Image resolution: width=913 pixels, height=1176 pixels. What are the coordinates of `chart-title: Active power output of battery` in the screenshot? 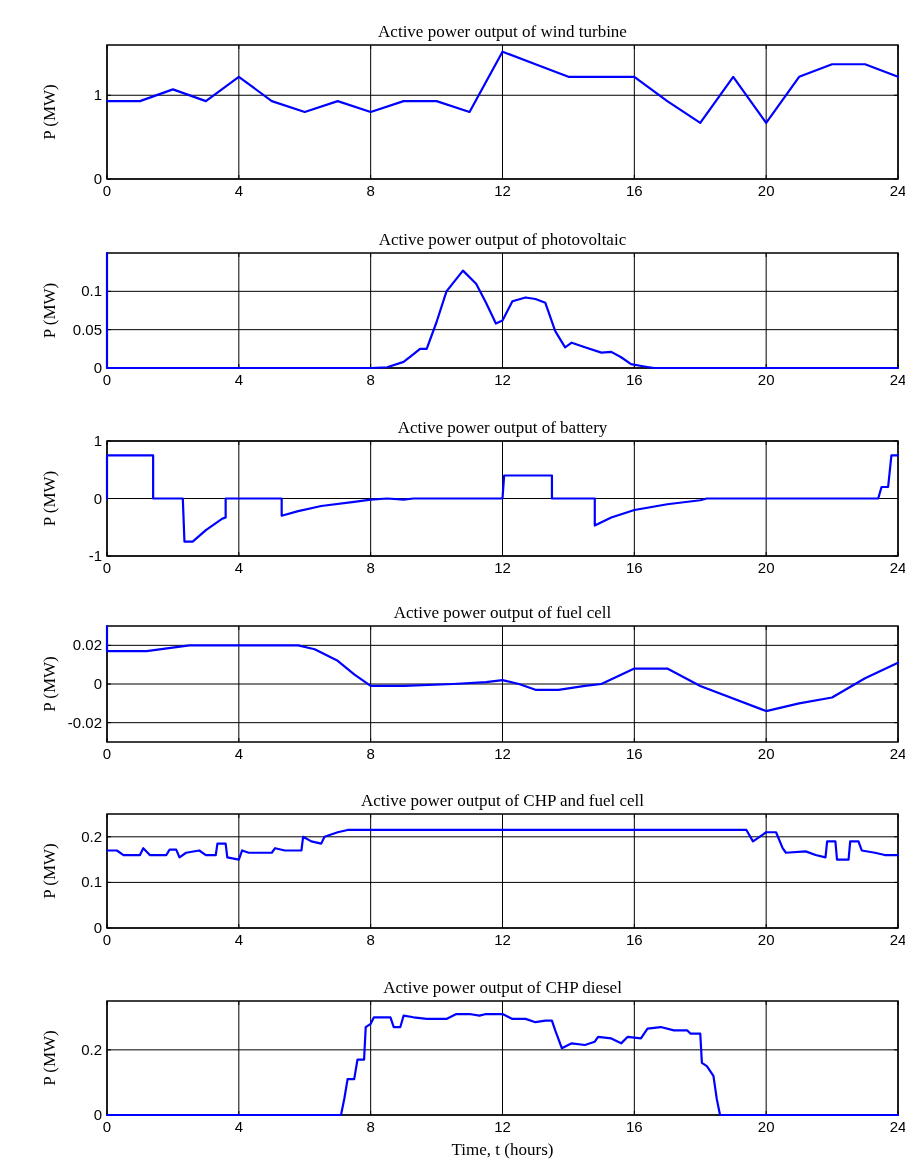 It's located at (502, 427).